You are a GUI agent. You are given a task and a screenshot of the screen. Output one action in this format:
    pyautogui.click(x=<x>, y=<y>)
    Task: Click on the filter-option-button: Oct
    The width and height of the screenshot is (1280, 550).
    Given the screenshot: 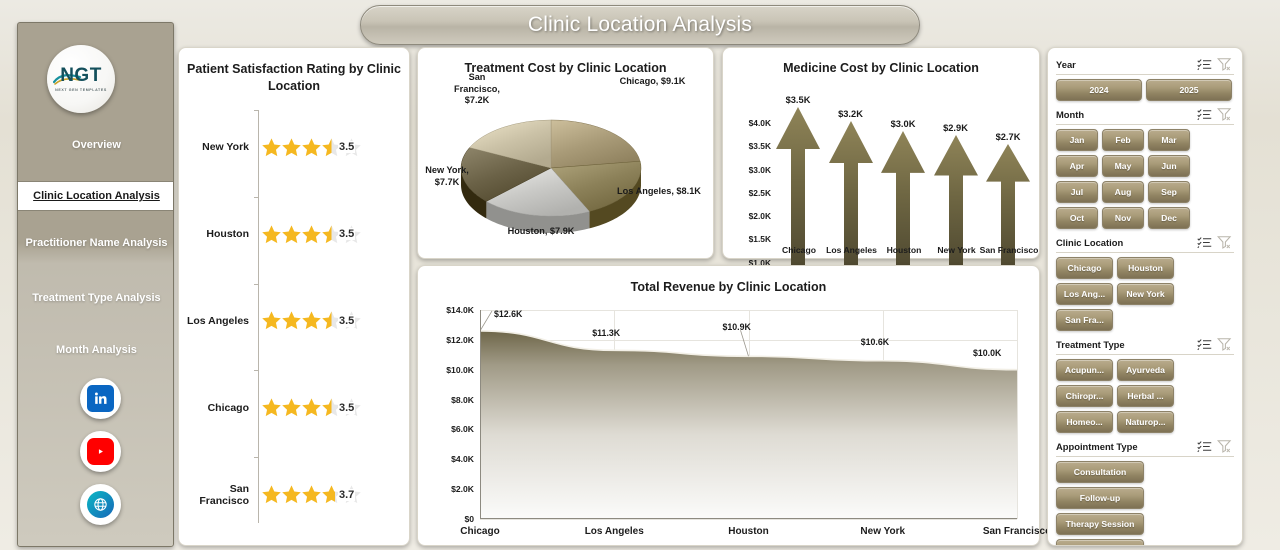 What is the action you would take?
    pyautogui.click(x=1077, y=218)
    